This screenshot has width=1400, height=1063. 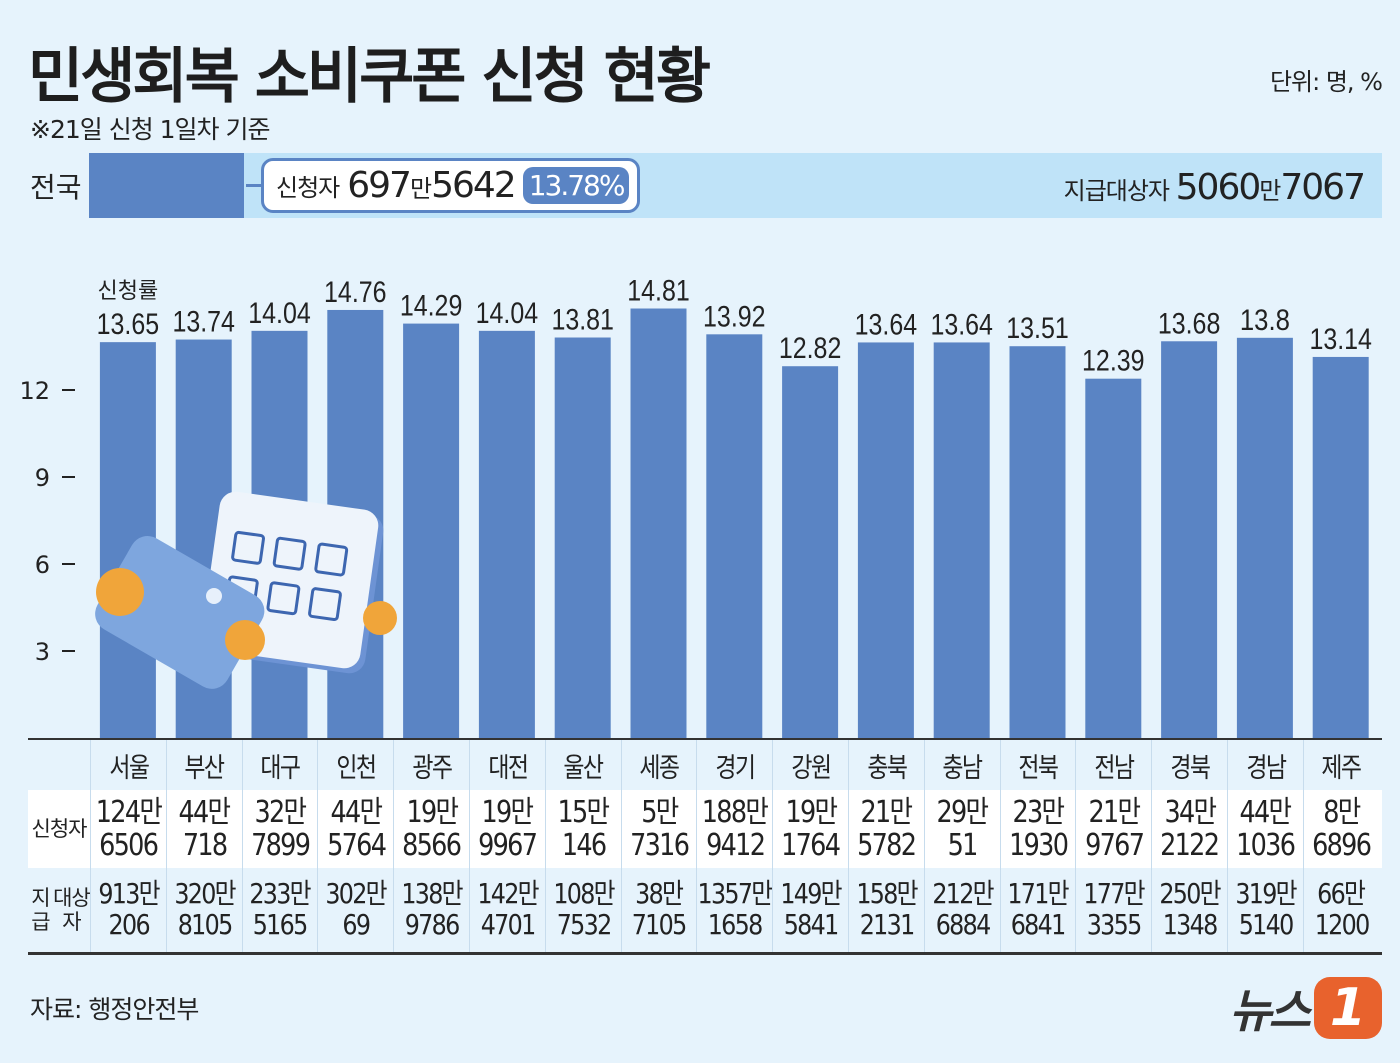 What do you see at coordinates (659, 894) in the screenshot?
I see `targets-man: 38만` at bounding box center [659, 894].